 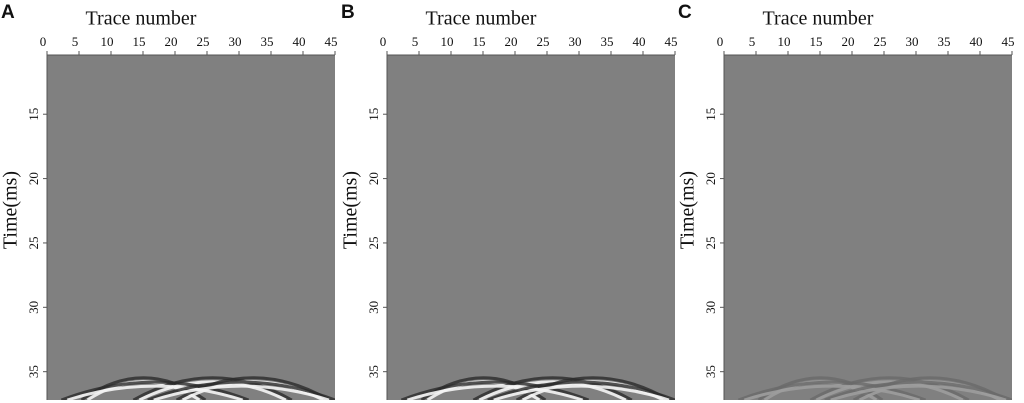 What do you see at coordinates (685, 12) in the screenshot?
I see `panel-letter: C` at bounding box center [685, 12].